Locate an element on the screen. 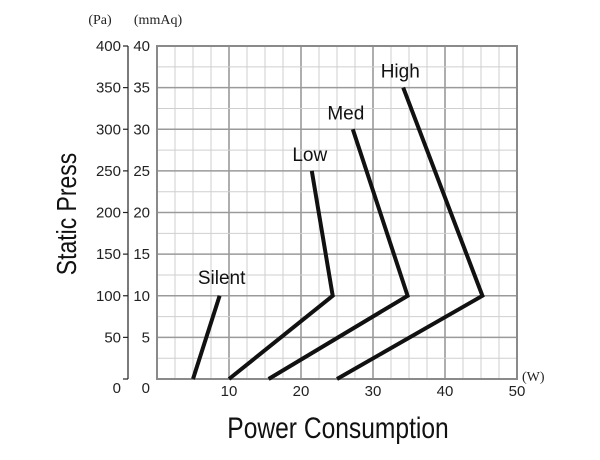 This screenshot has width=600, height=460. y-unit-mmaq-label: (mmAq) is located at coordinates (158, 20).